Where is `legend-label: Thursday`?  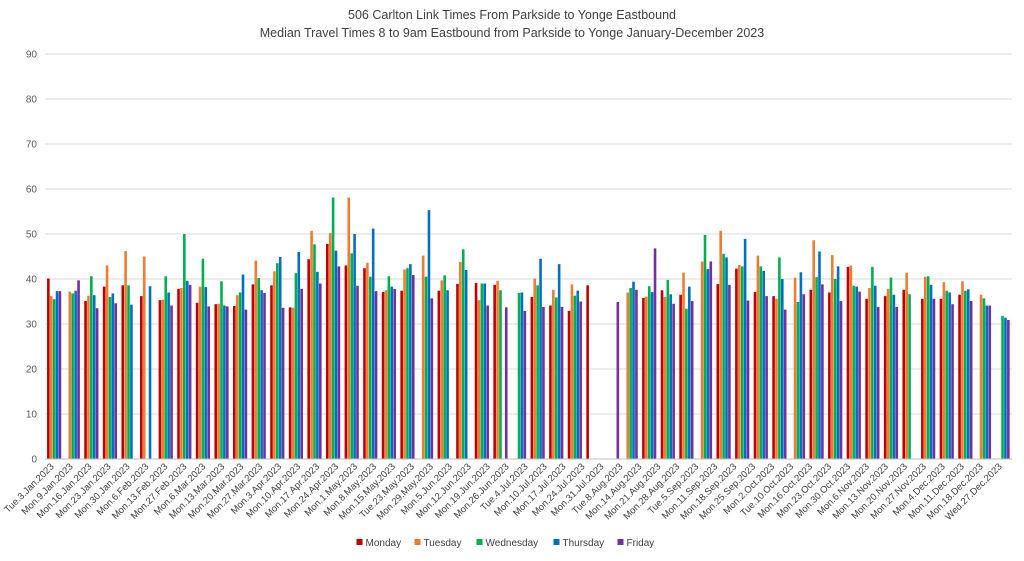 legend-label: Thursday is located at coordinates (584, 543).